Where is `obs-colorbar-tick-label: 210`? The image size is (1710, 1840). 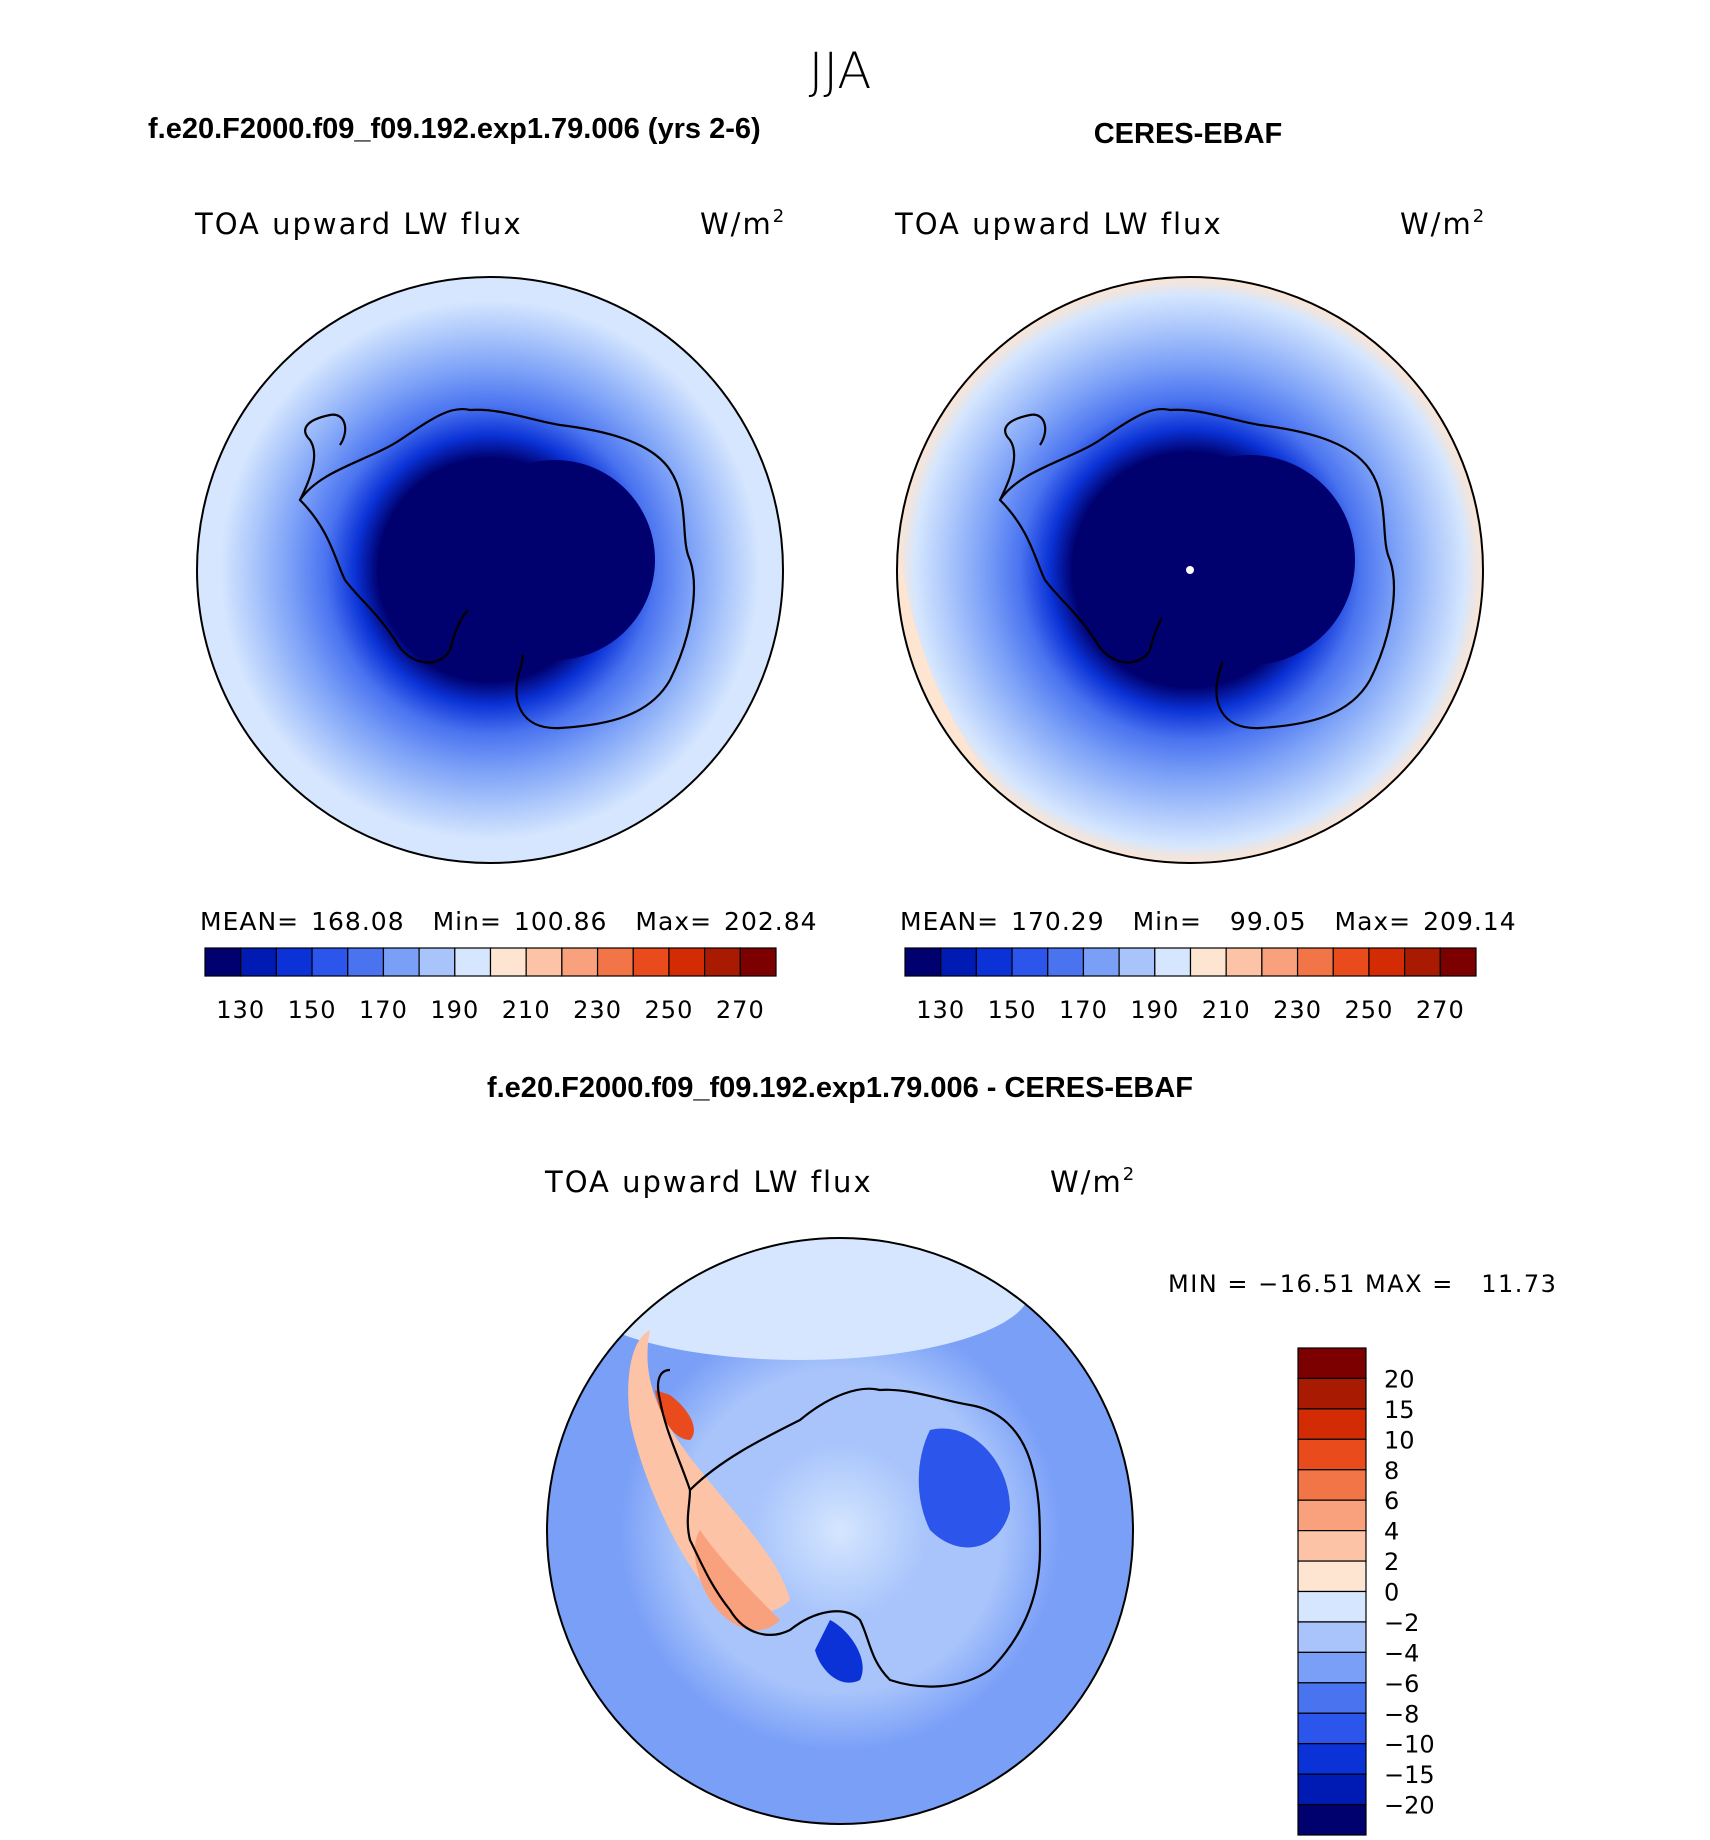 obs-colorbar-tick-label: 210 is located at coordinates (1226, 1010).